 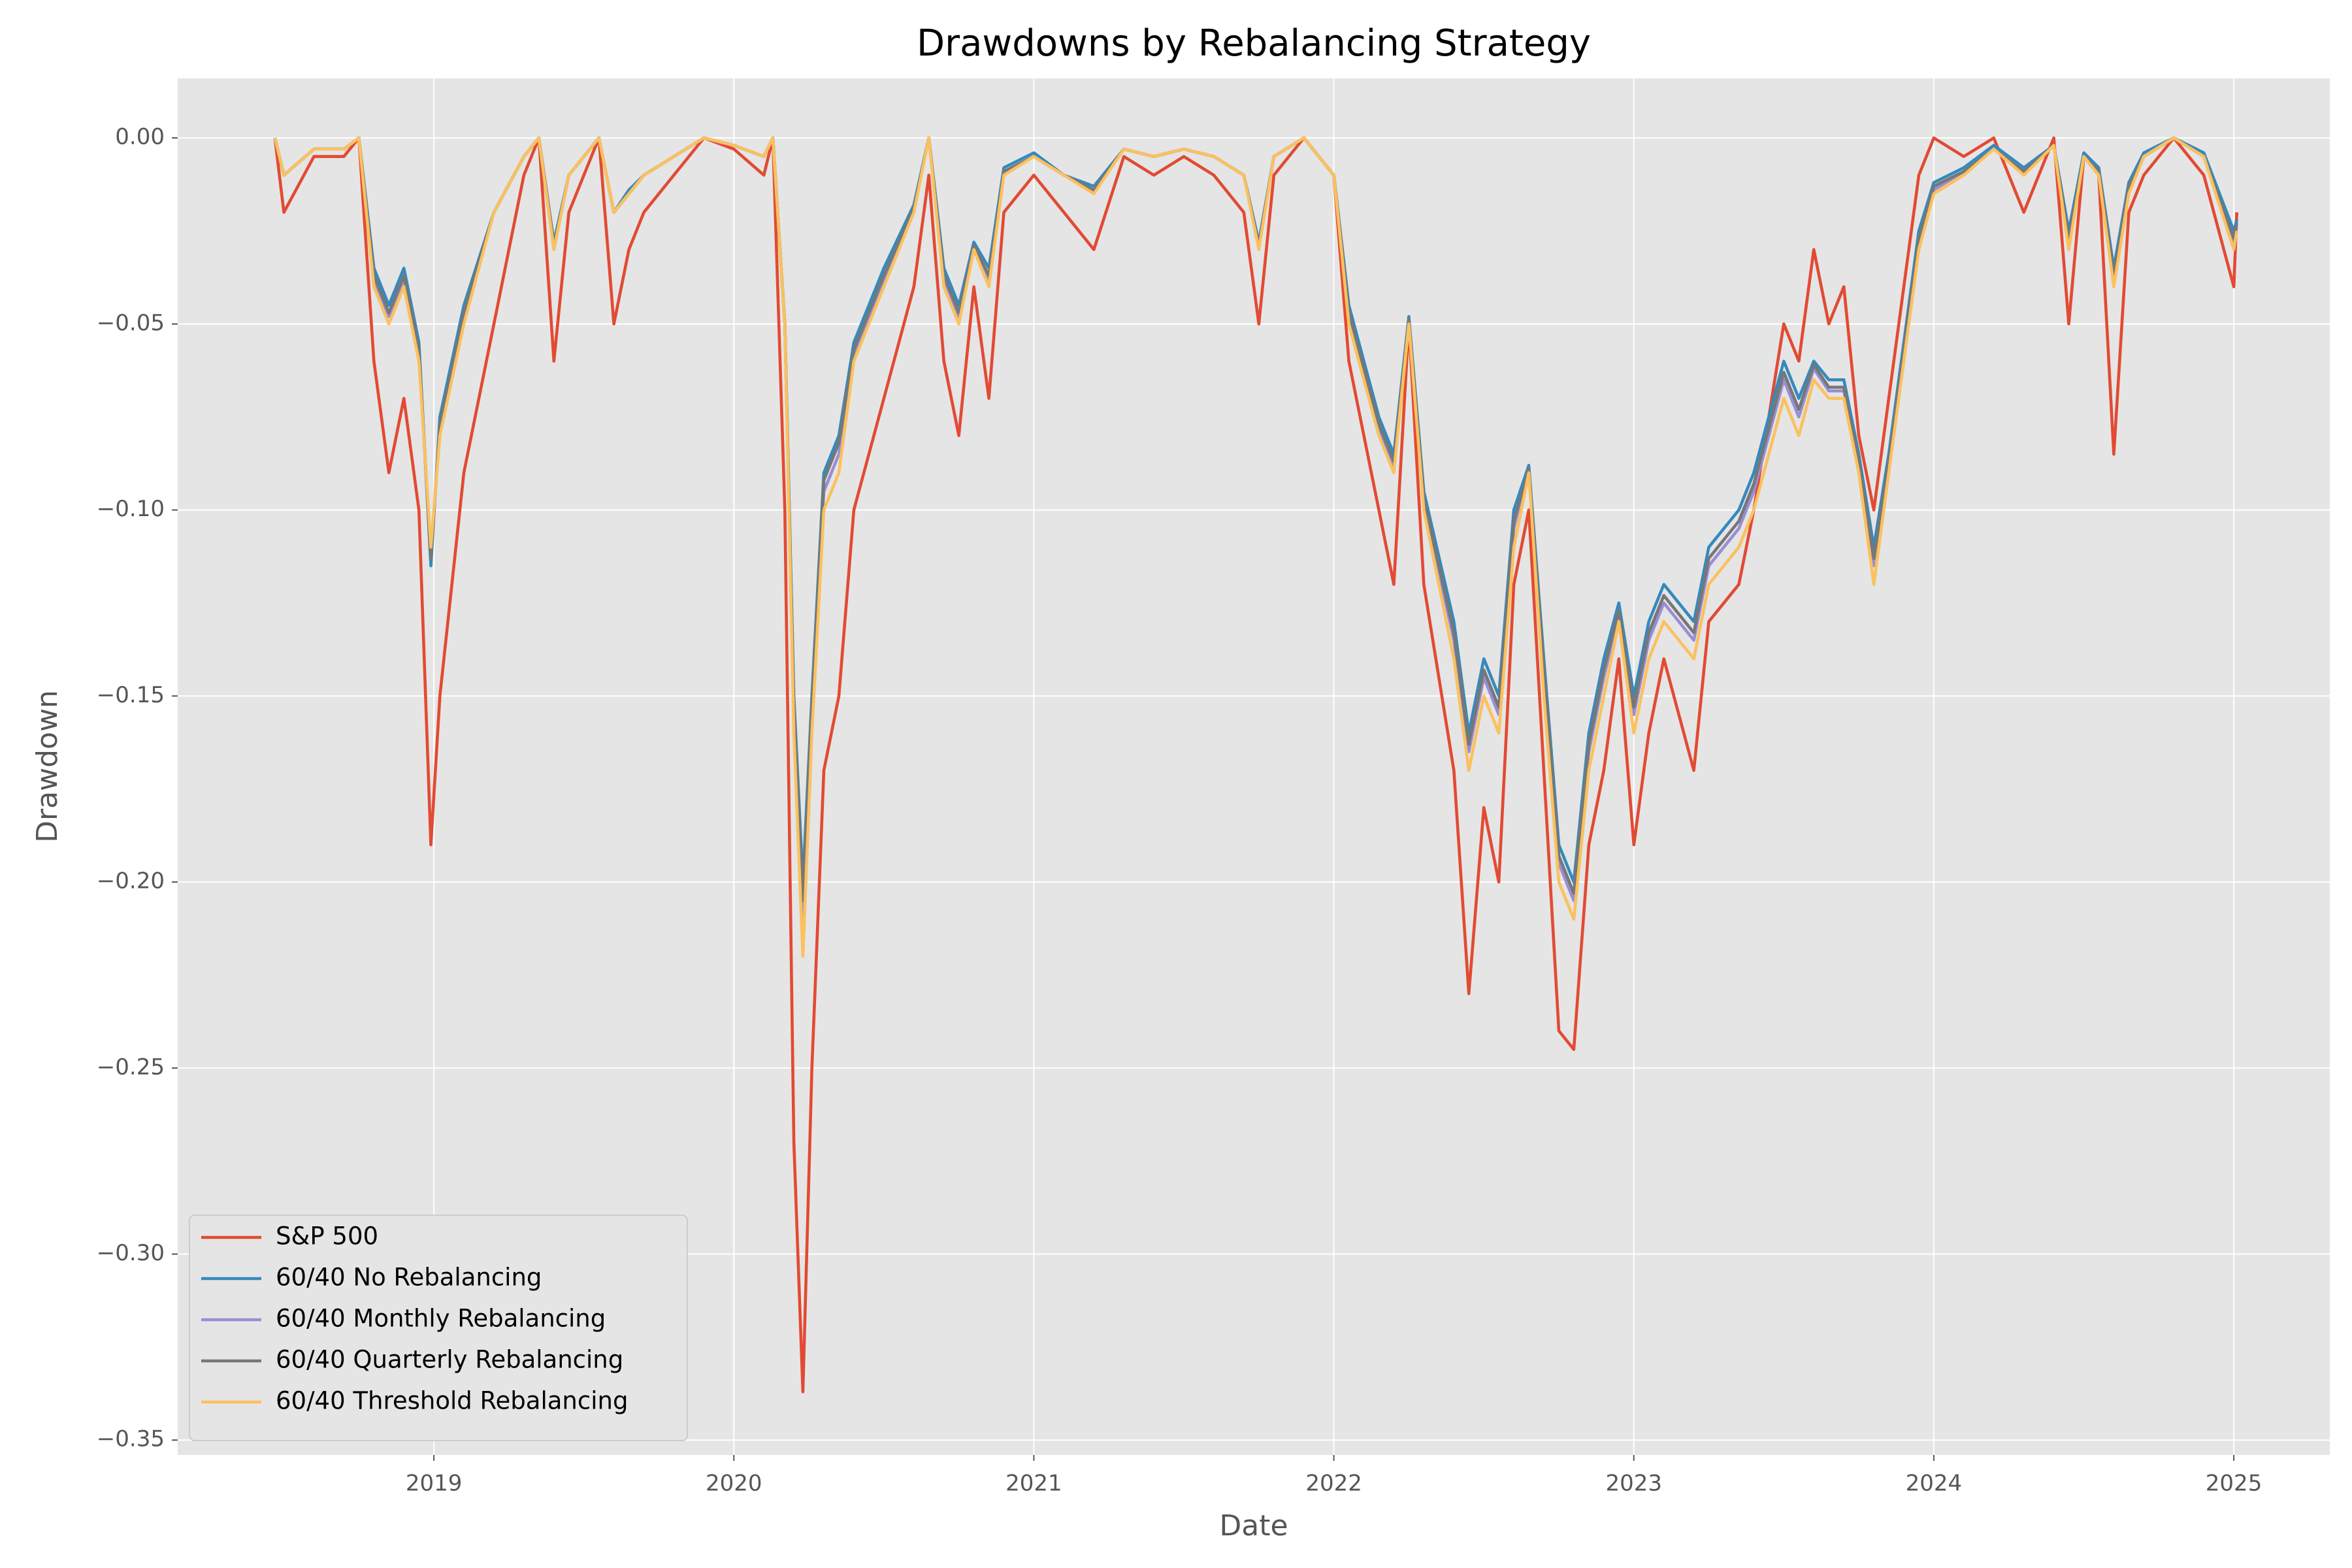 What do you see at coordinates (1033, 1484) in the screenshot?
I see `x-tick-label: 2021` at bounding box center [1033, 1484].